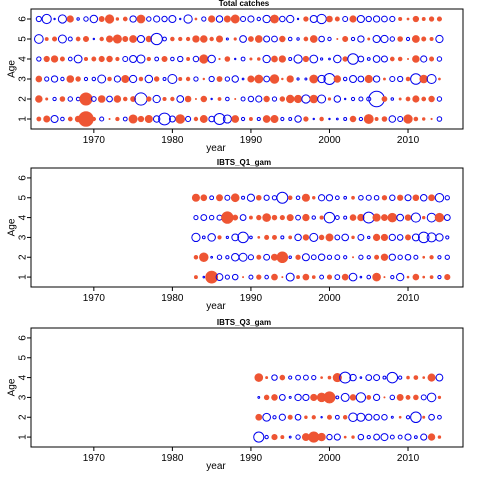 The width and height of the screenshot is (480, 480). What do you see at coordinates (329, 458) in the screenshot?
I see `x-tick-label: 2000` at bounding box center [329, 458].